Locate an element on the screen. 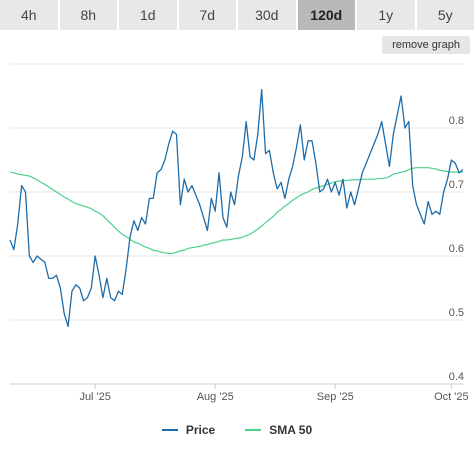  y-tick-label: 0.6 is located at coordinates (456, 249).